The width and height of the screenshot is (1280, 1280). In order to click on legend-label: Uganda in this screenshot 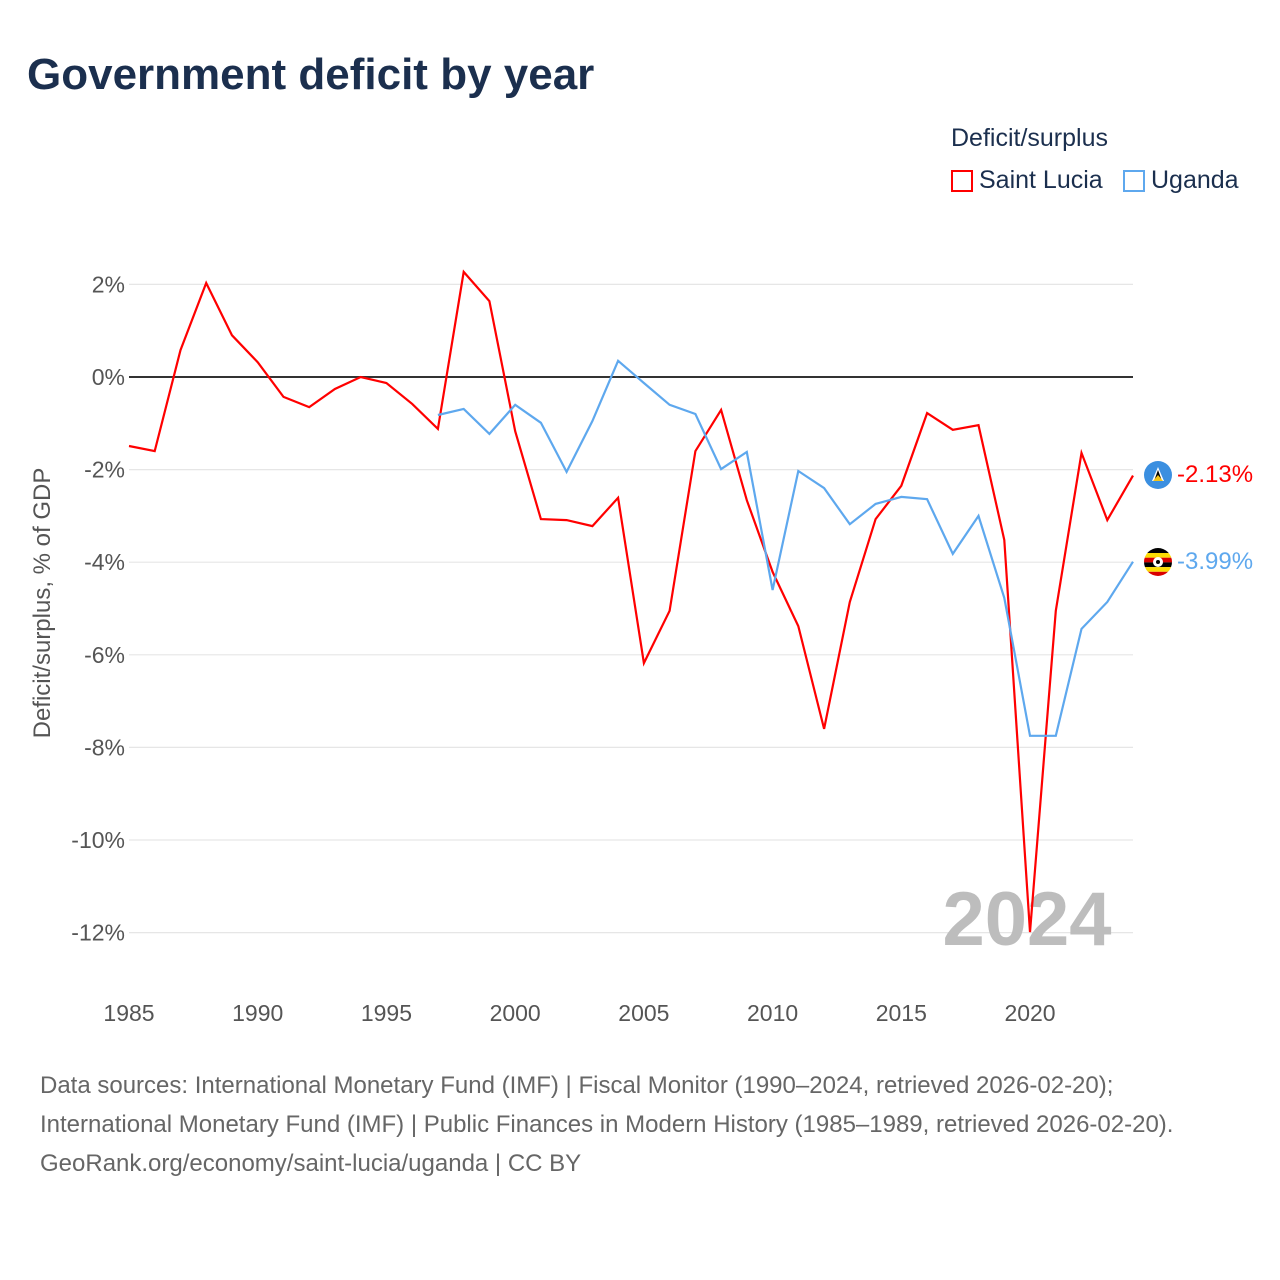, I will do `click(1195, 180)`.